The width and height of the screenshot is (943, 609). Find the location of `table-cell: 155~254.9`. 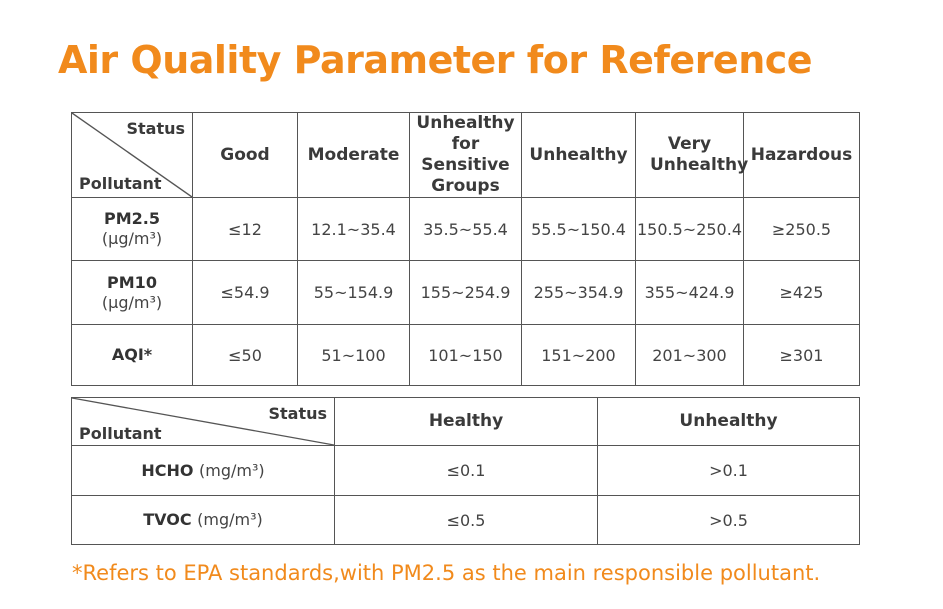

table-cell: 155~254.9 is located at coordinates (465, 292).